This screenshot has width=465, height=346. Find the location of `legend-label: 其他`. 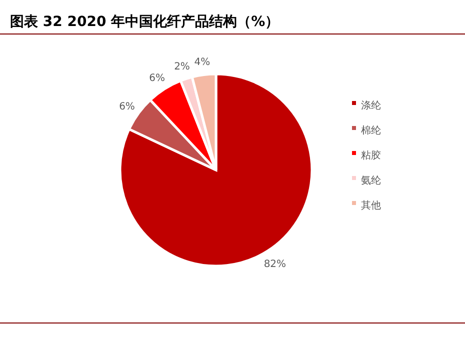

legend-label: 其他 is located at coordinates (371, 206).